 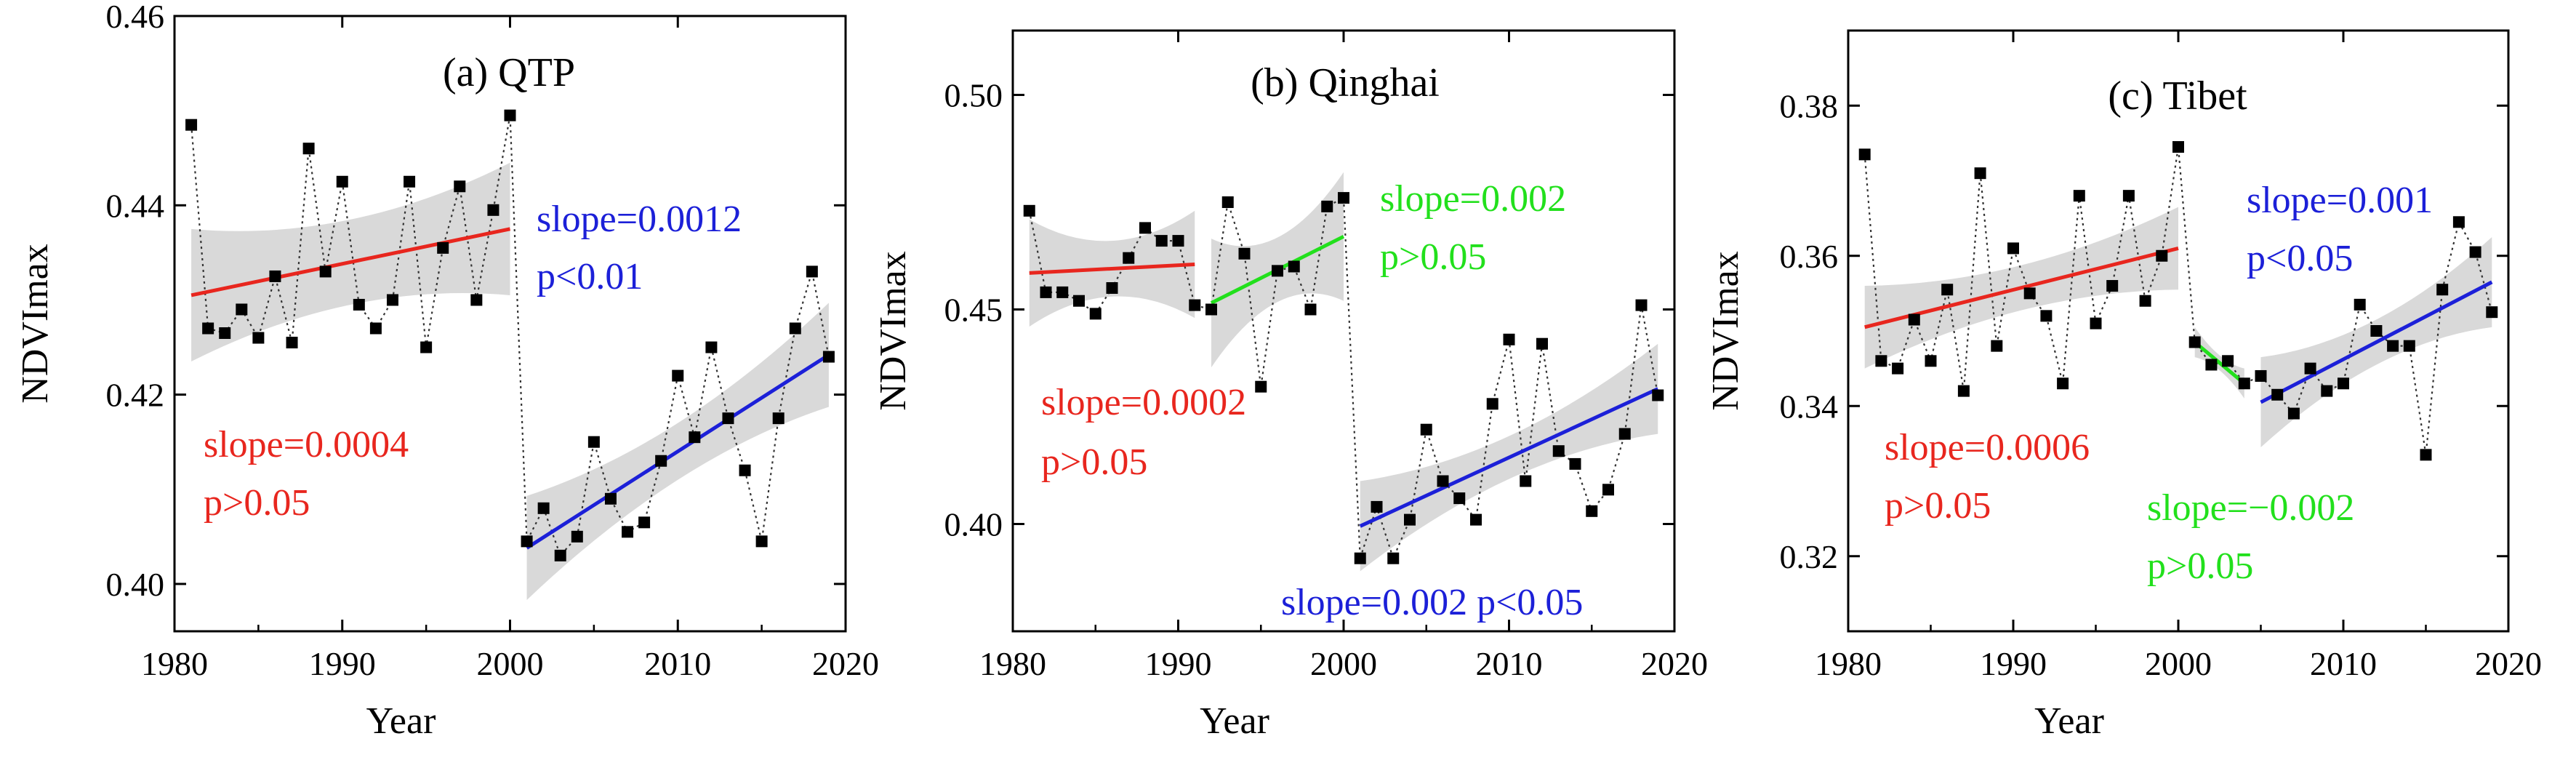 What do you see at coordinates (1344, 663) in the screenshot?
I see `x-tick-label: 2000` at bounding box center [1344, 663].